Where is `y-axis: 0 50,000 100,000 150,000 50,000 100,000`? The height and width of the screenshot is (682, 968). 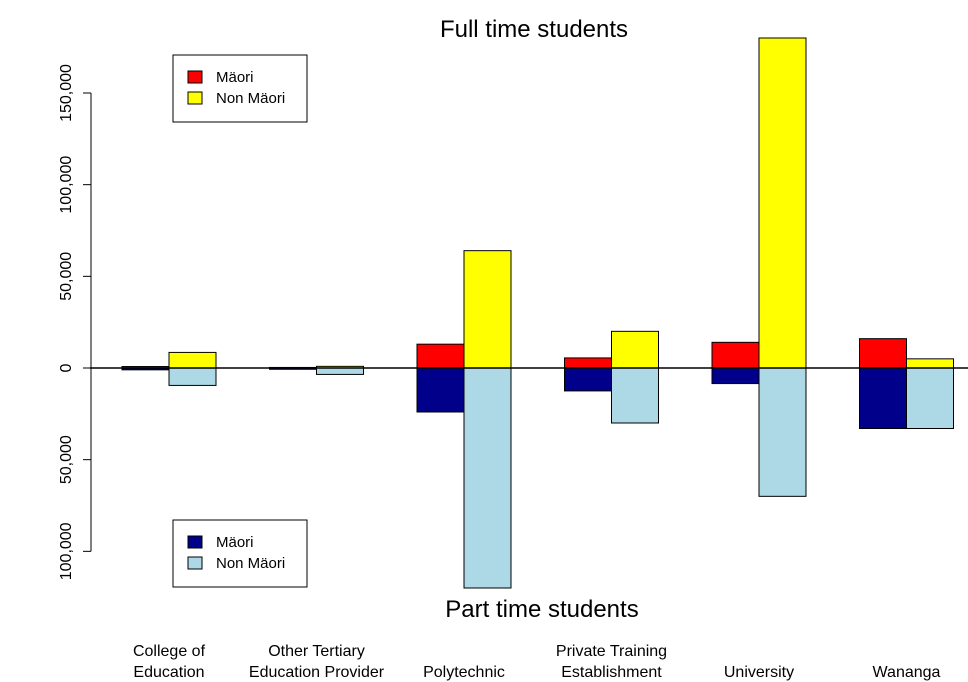 y-axis: 0 50,000 100,000 150,000 50,000 100,000 is located at coordinates (75, 322).